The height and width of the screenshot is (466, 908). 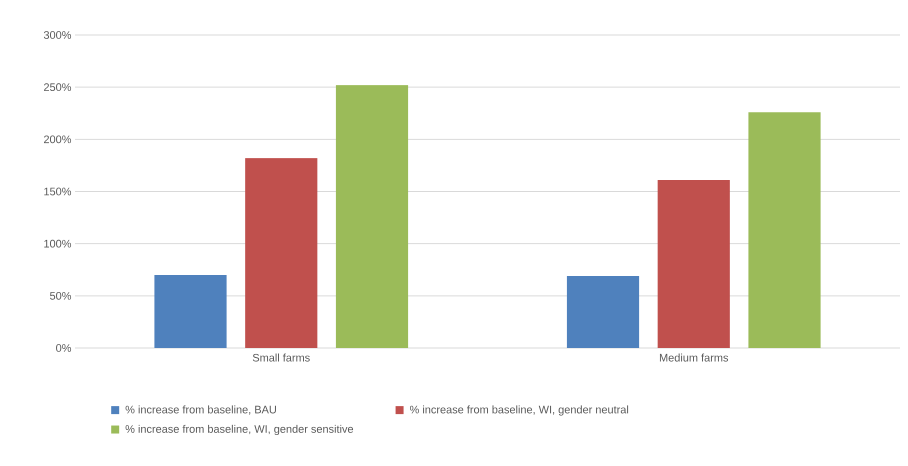 What do you see at coordinates (58, 244) in the screenshot?
I see `y-tick-label: 100%` at bounding box center [58, 244].